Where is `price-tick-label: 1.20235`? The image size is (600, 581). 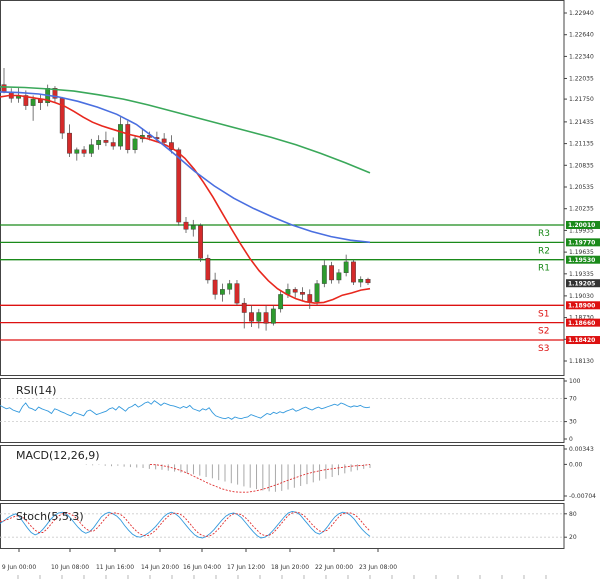
price-tick-label: 1.20235 is located at coordinates (581, 209).